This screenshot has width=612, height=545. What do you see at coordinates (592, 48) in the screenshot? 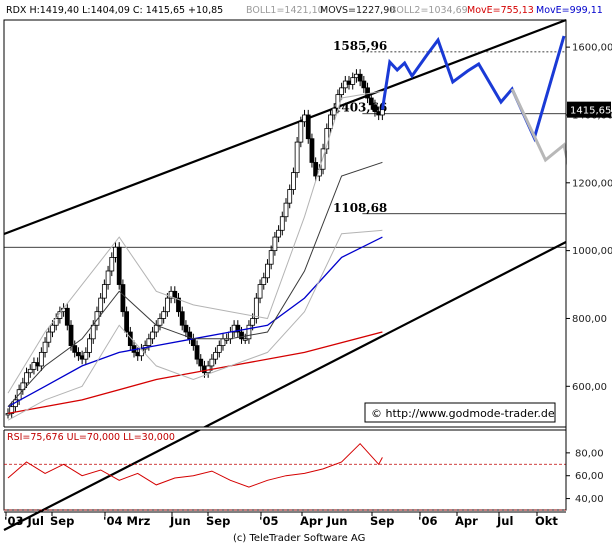
I see `y-tick-label: 1600,00` at bounding box center [592, 48].